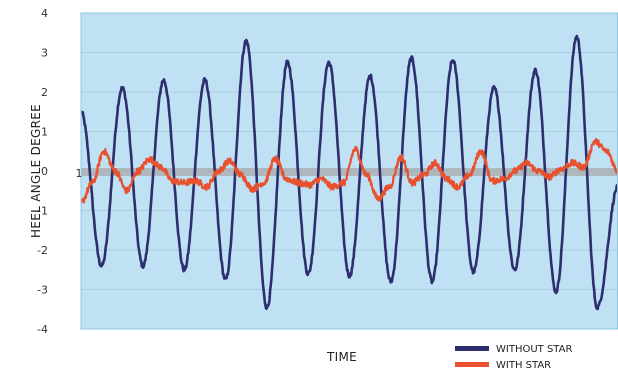  Describe the element at coordinates (44, 53) in the screenshot. I see `y-tick-label: 3` at that location.